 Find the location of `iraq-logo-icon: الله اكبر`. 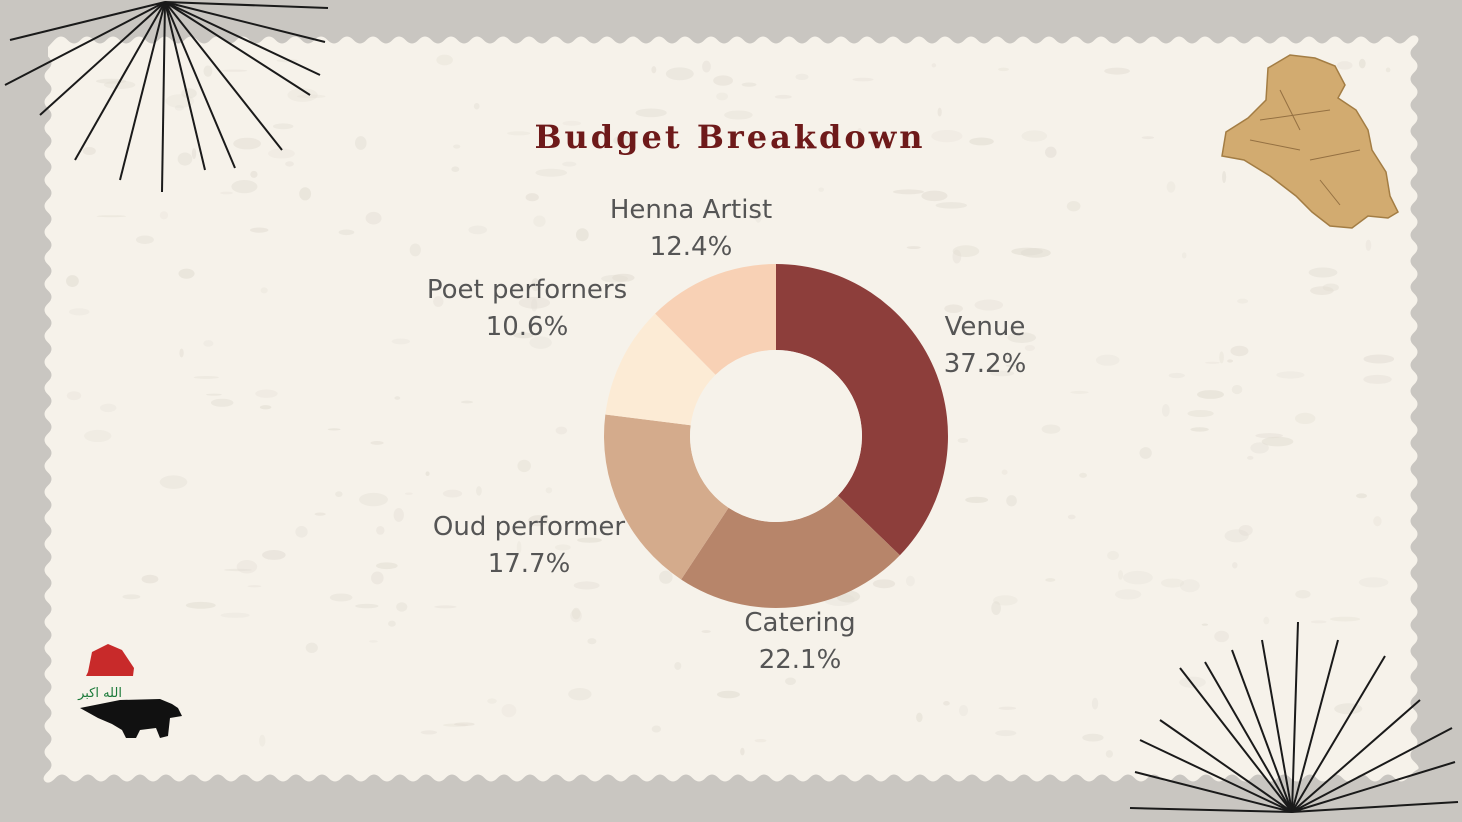

iraq-logo-icon: الله اكبر is located at coordinates (129, 691).